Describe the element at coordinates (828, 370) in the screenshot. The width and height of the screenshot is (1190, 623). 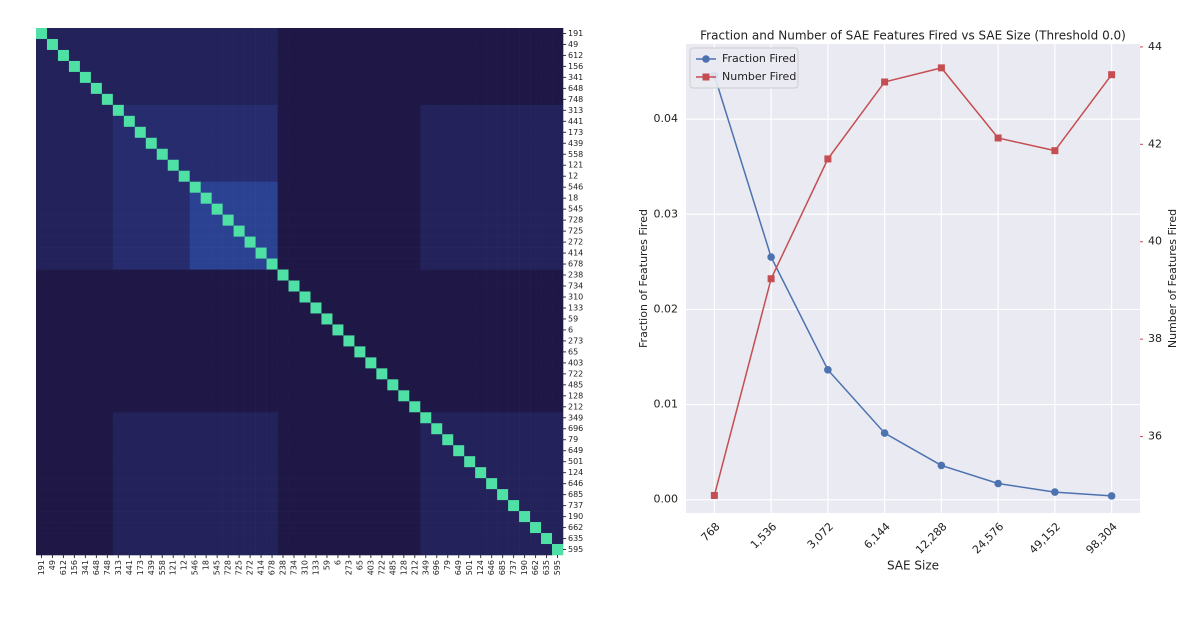
I see `marker` at that location.